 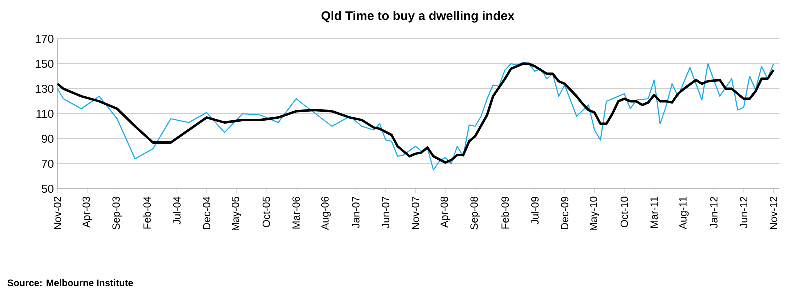 I want to click on y-tick-label: 130, so click(x=45, y=89).